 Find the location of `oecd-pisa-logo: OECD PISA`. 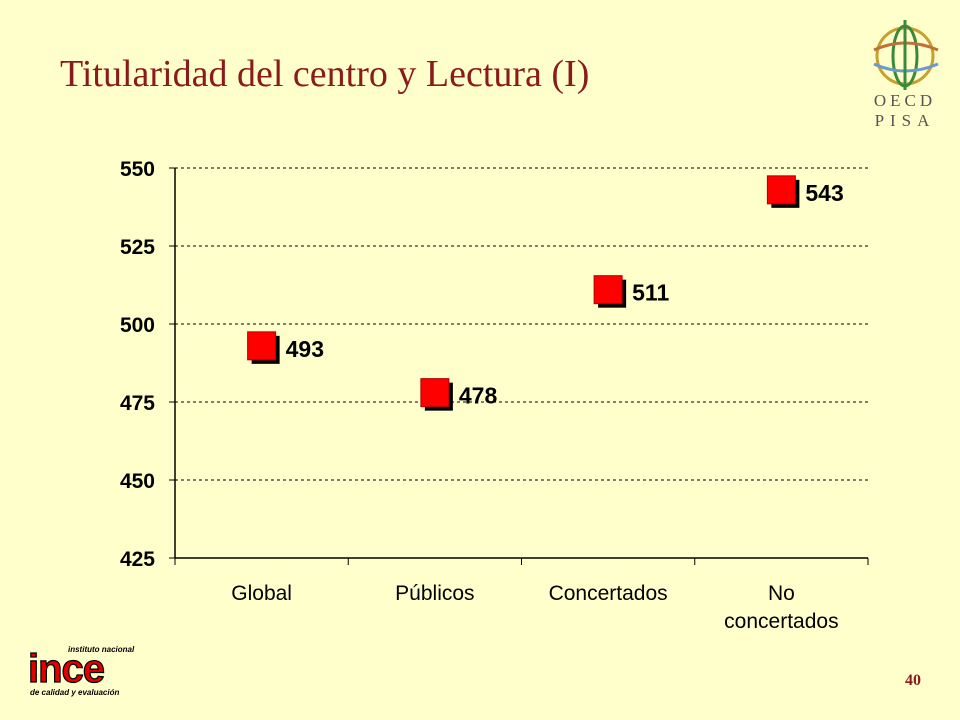

oecd-pisa-logo: OECD PISA is located at coordinates (906, 75).